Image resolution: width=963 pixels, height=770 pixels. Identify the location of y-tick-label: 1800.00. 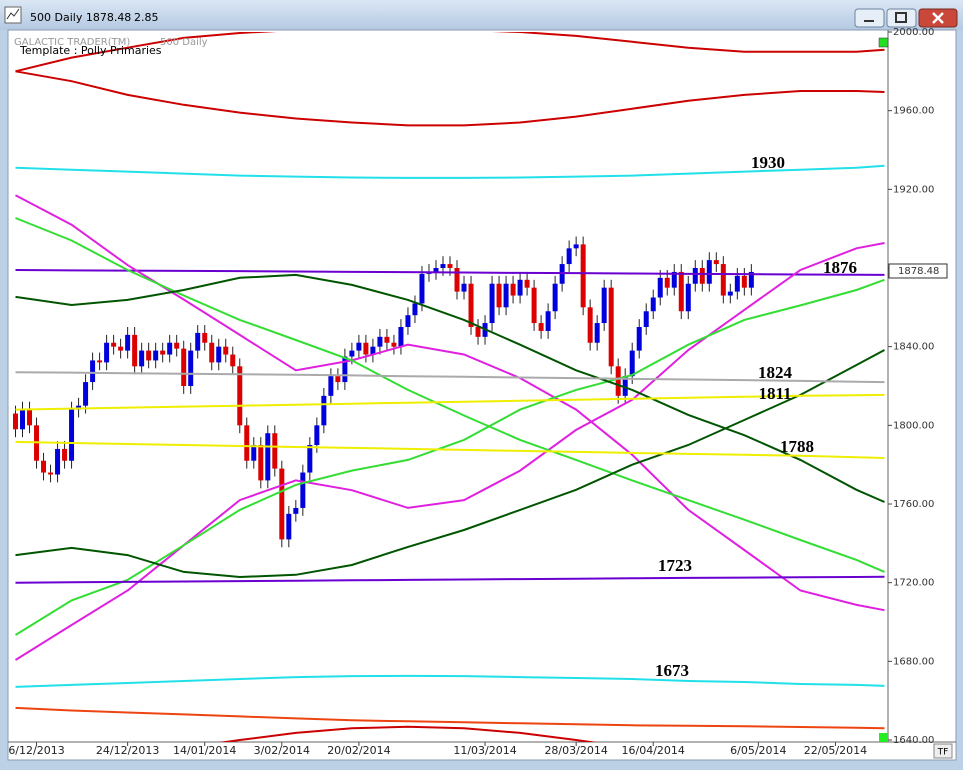
(913, 425).